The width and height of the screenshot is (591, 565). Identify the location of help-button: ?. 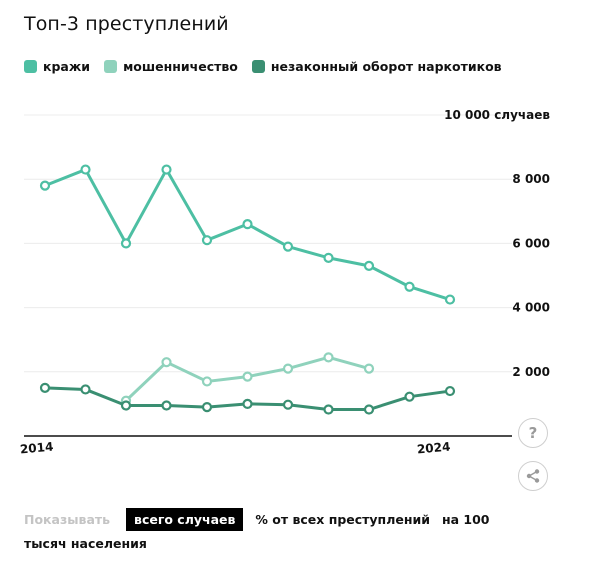
(533, 433).